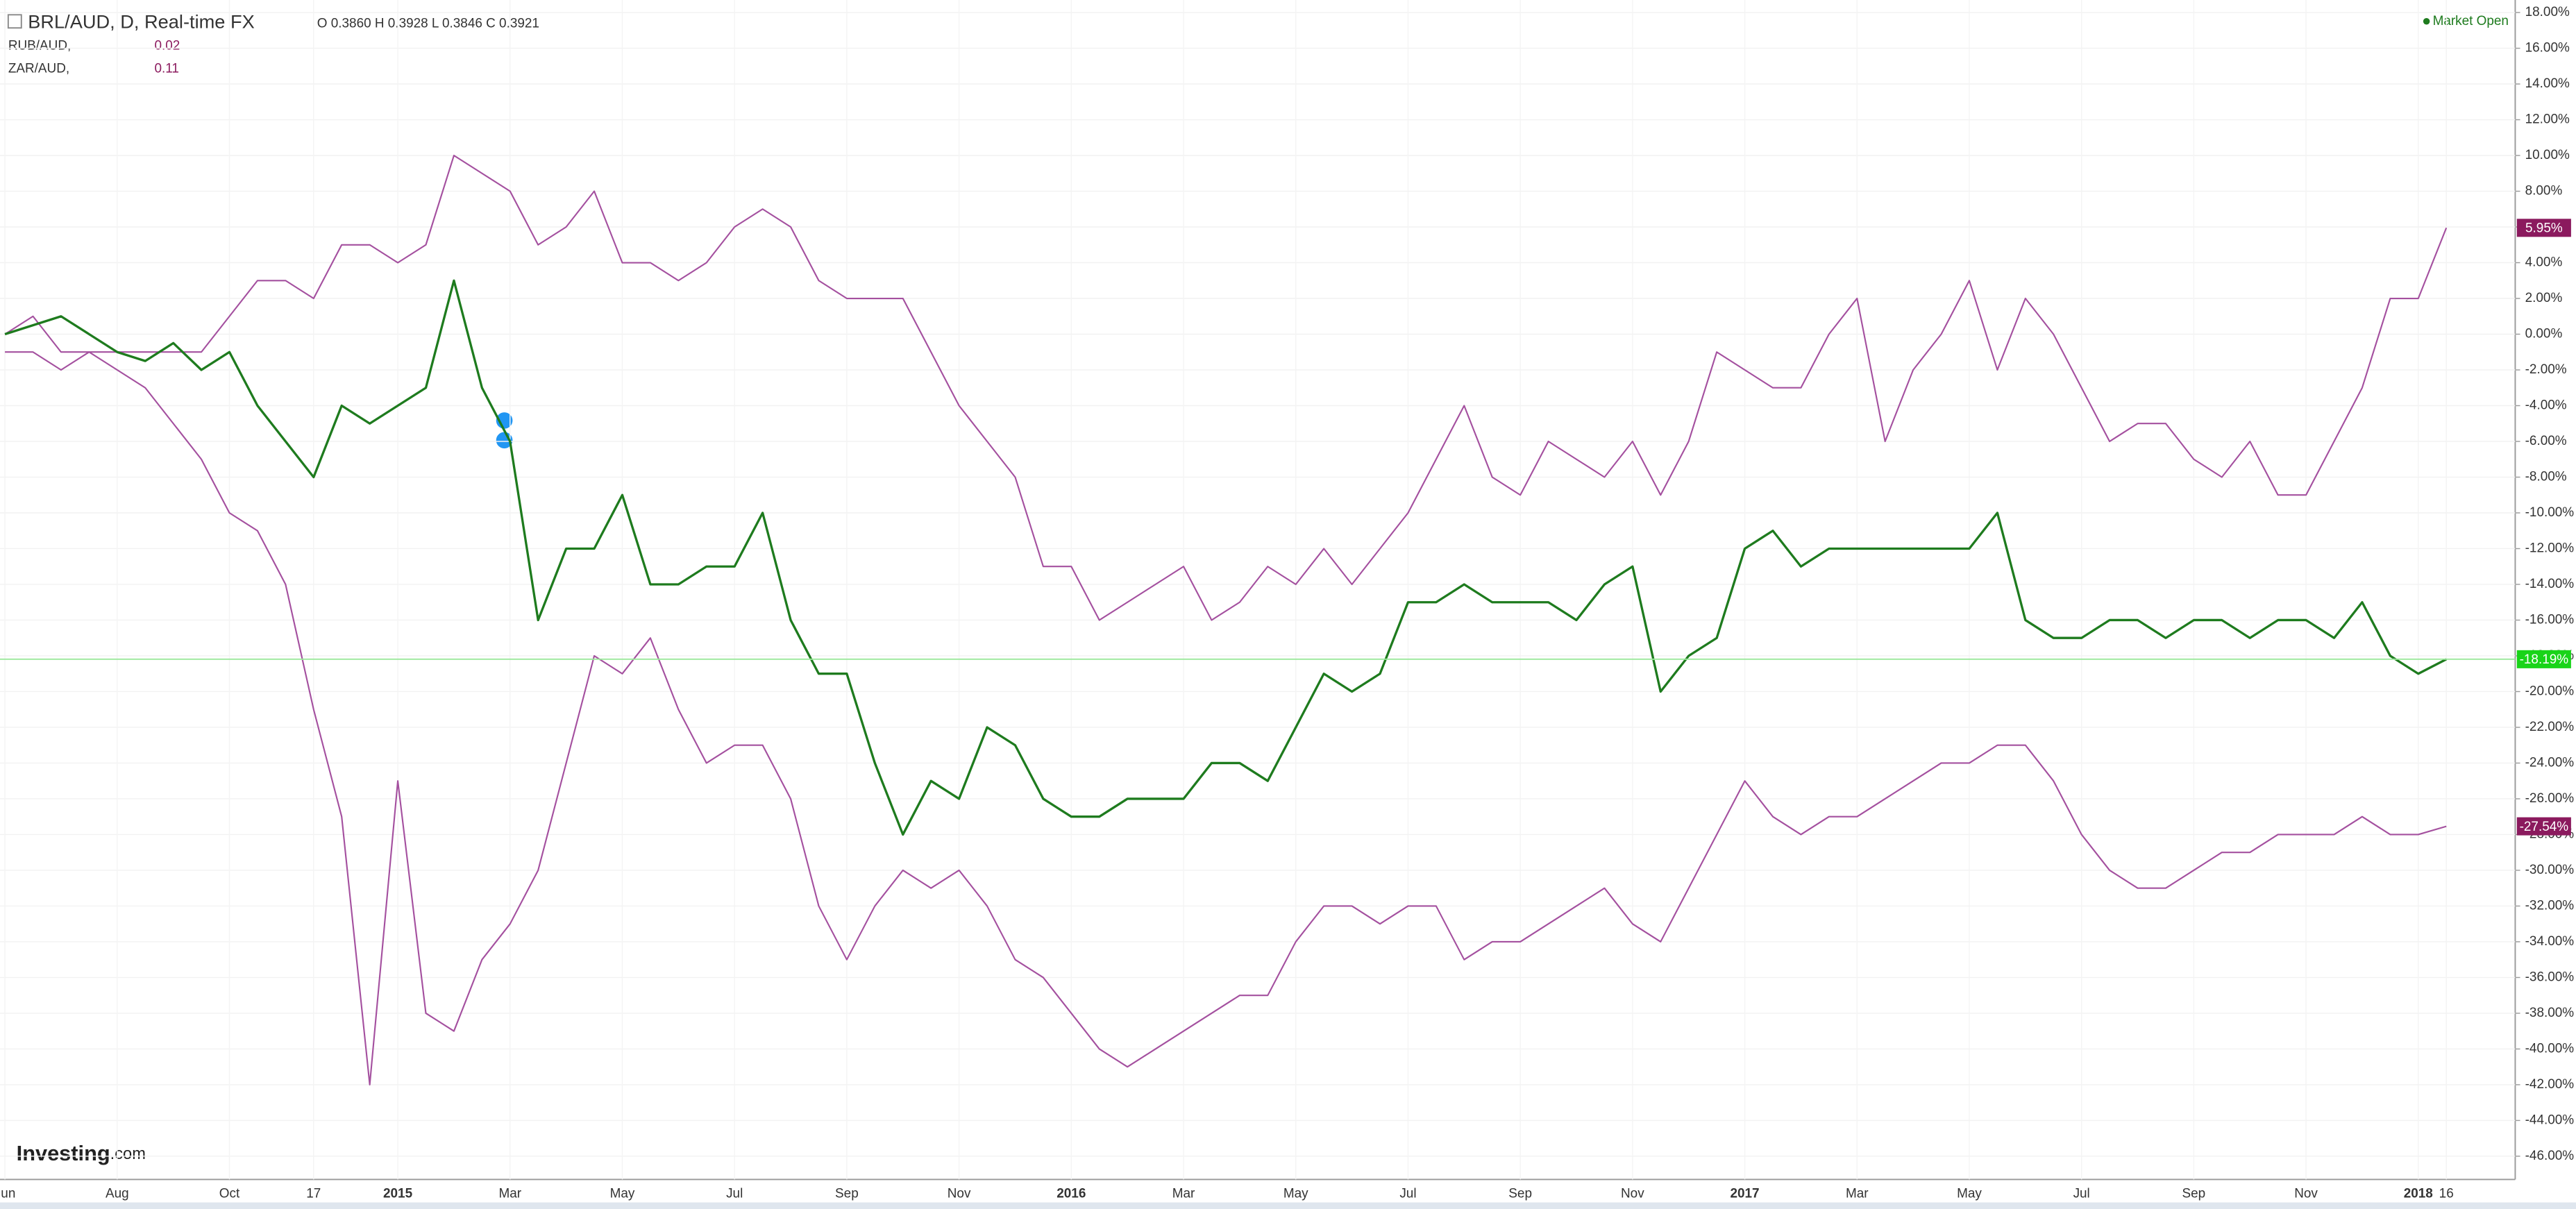 The width and height of the screenshot is (2576, 1209). What do you see at coordinates (2550, 1084) in the screenshot?
I see `y-tick-label: -42.00%` at bounding box center [2550, 1084].